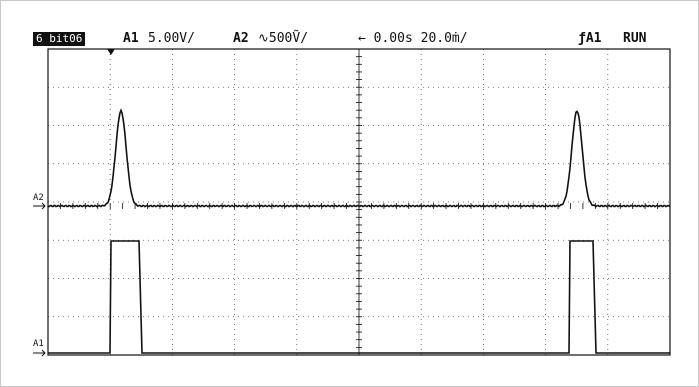 This screenshot has height=387, width=699. I want to click on channel-a2-name: A2, so click(241, 38).